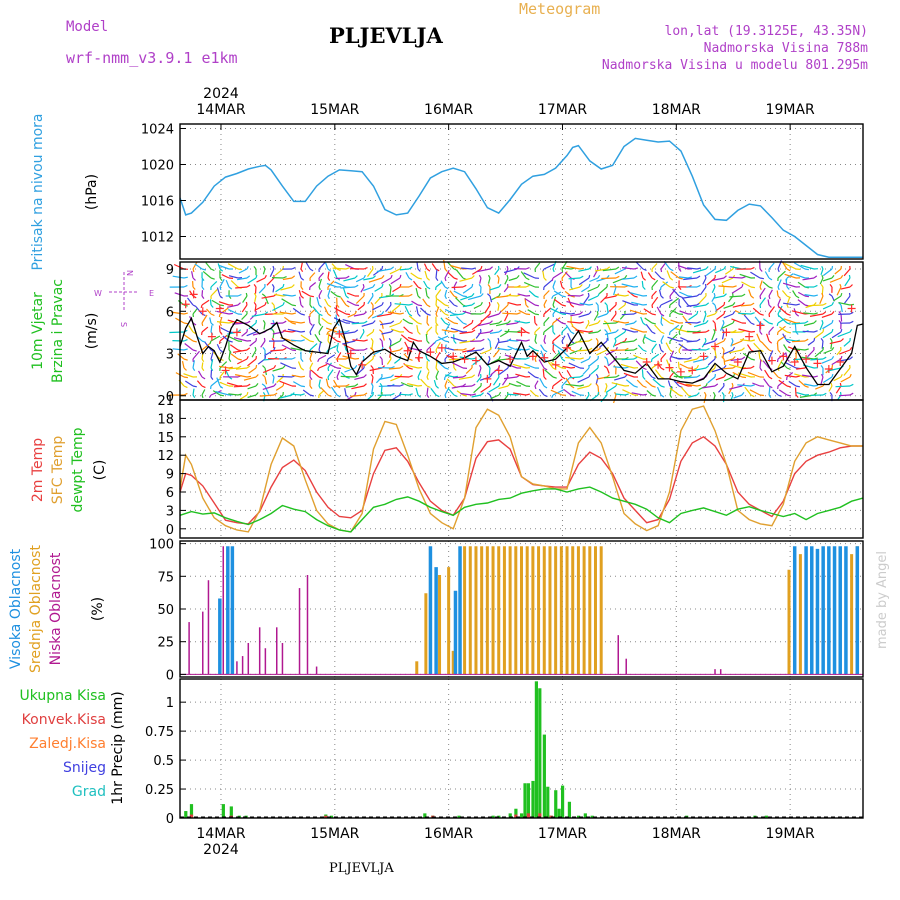  What do you see at coordinates (98, 293) in the screenshot?
I see `compass-west: W` at bounding box center [98, 293].